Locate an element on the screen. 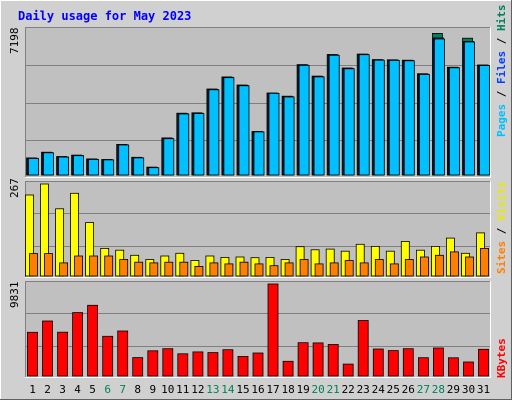 This screenshot has height=400, width=512. x-tick-label-day-24: 24 is located at coordinates (379, 389).